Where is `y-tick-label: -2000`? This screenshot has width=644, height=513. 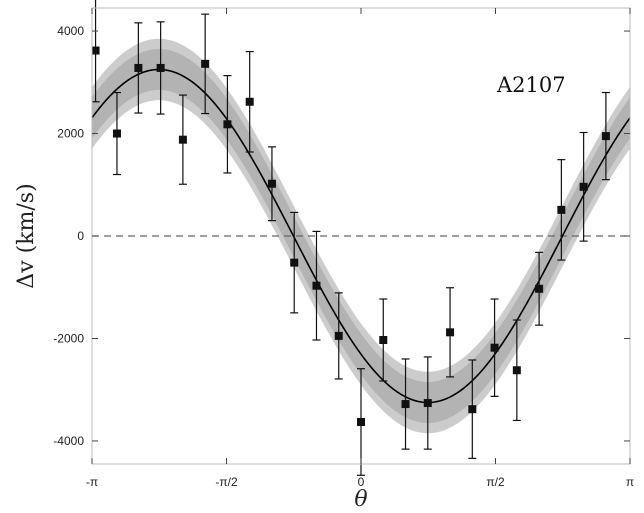 y-tick-label: -2000 is located at coordinates (68, 338).